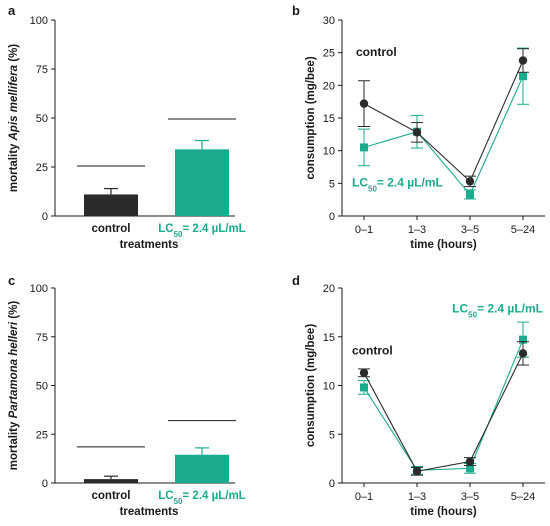 The width and height of the screenshot is (550, 526). I want to click on panel-letter: a, so click(12, 10).